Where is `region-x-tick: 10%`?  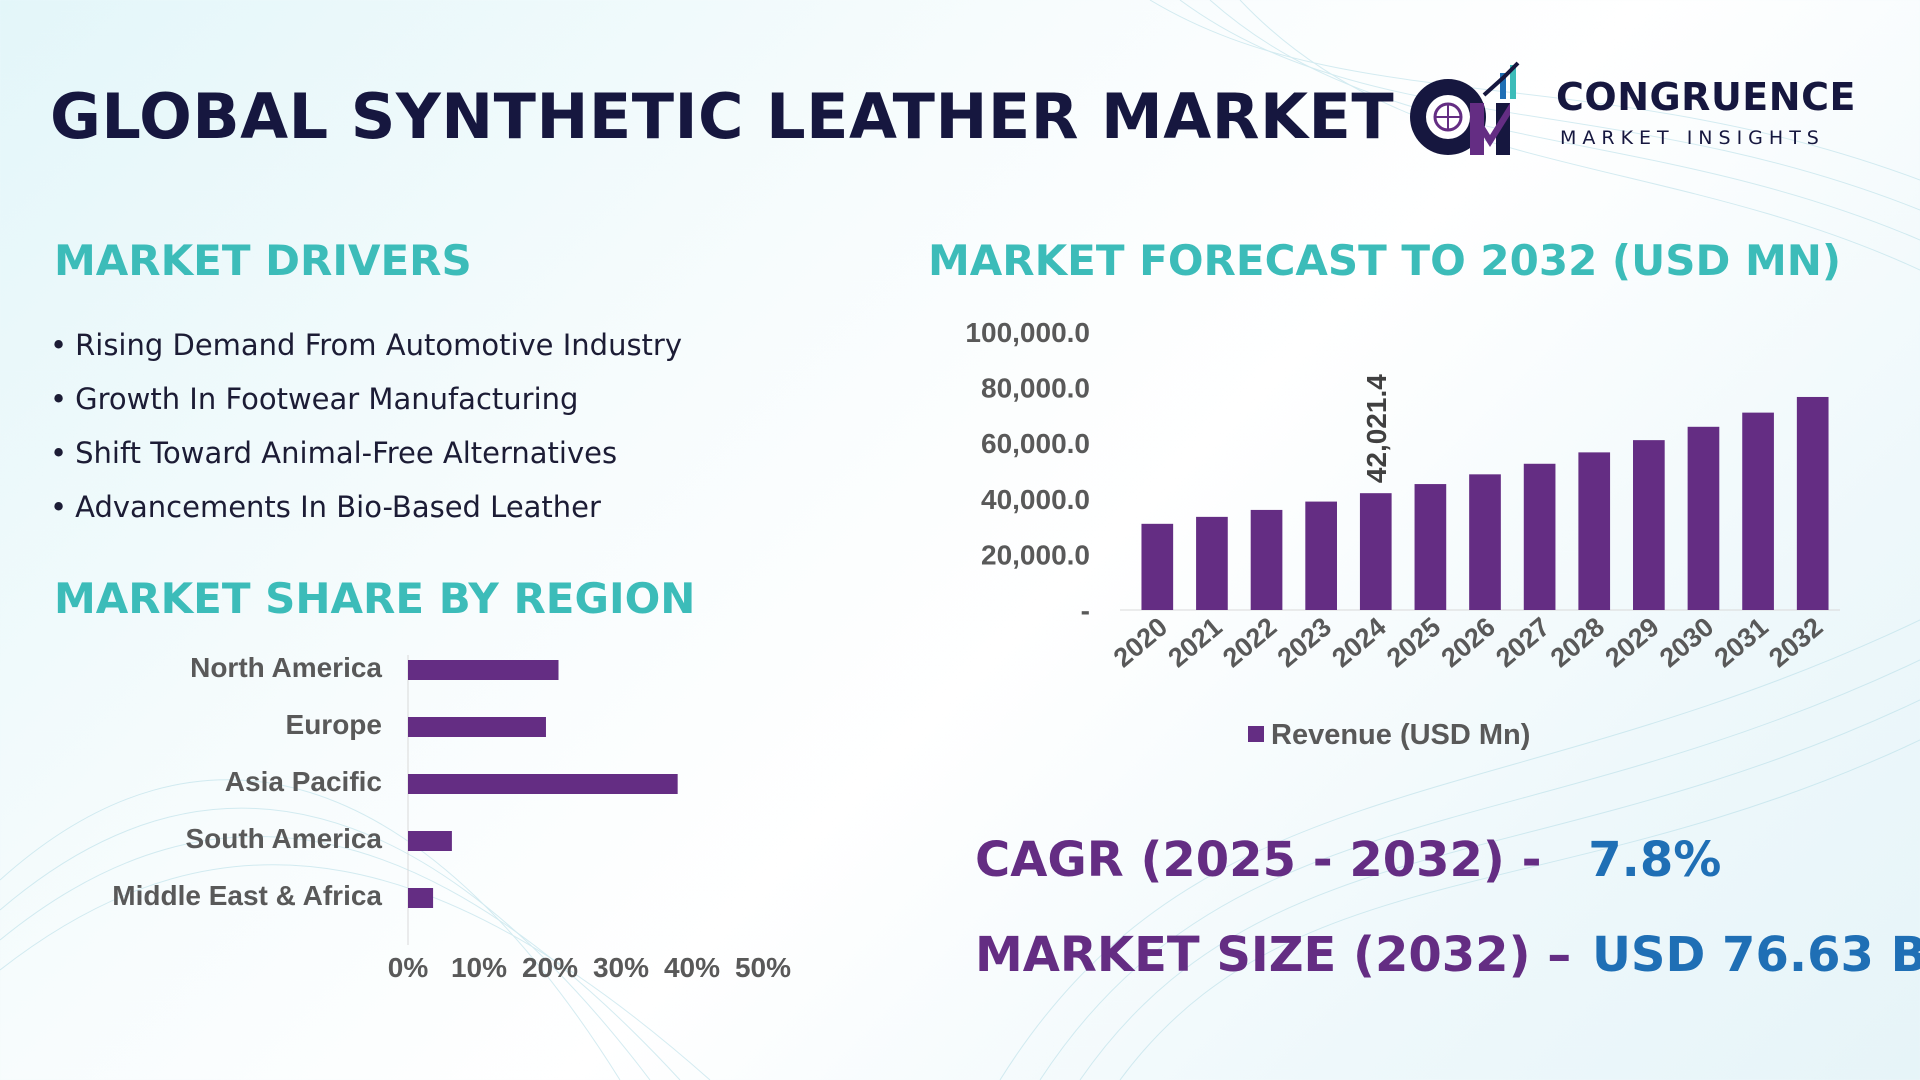 region-x-tick: 10% is located at coordinates (479, 967).